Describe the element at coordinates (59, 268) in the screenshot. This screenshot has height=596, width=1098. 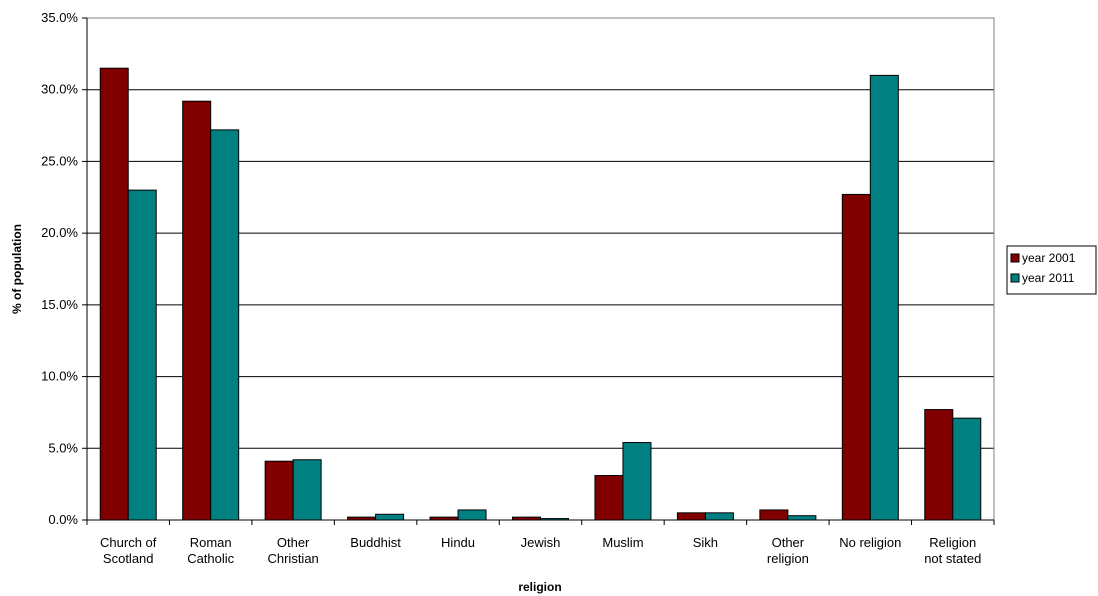
I see `y-tick-labels: 0.0% 5.0% 10.0% 15.0% 20.0% 25.0% 30.0% 35.0%` at that location.